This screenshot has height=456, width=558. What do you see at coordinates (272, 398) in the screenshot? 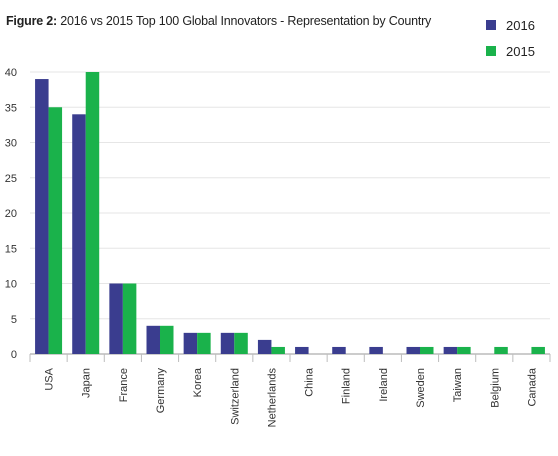
I see `x-tick-label: Netherlands` at bounding box center [272, 398].